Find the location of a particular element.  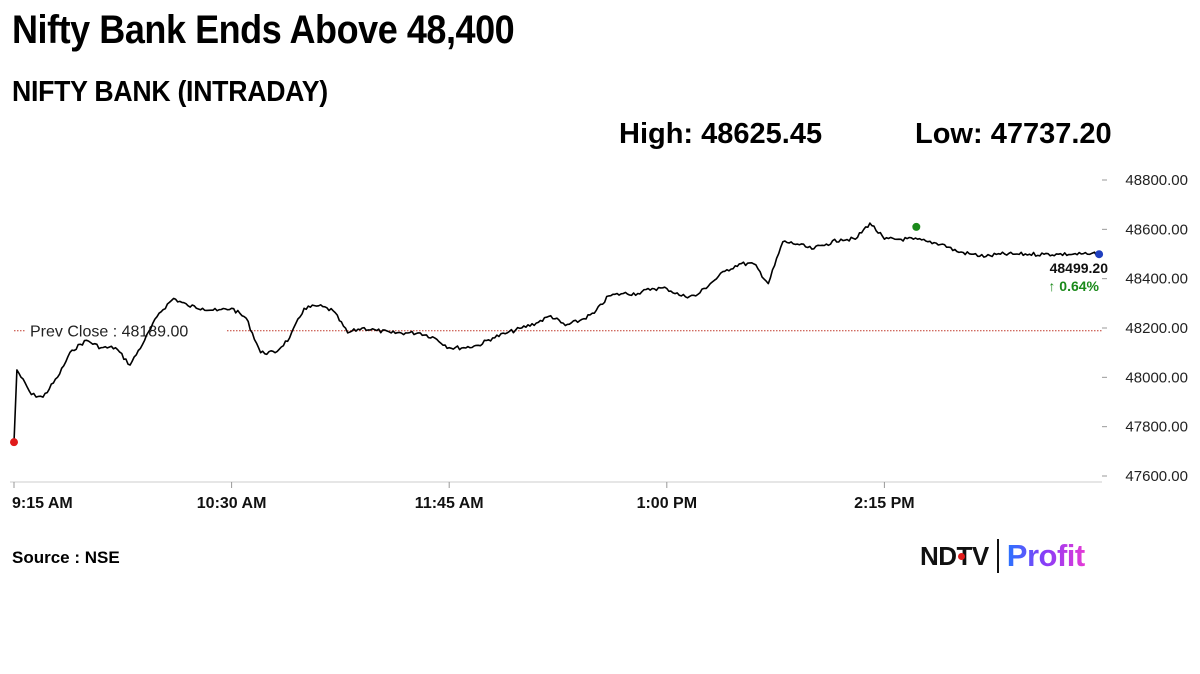

logo-profit-text: Profit is located at coordinates (1045, 555).